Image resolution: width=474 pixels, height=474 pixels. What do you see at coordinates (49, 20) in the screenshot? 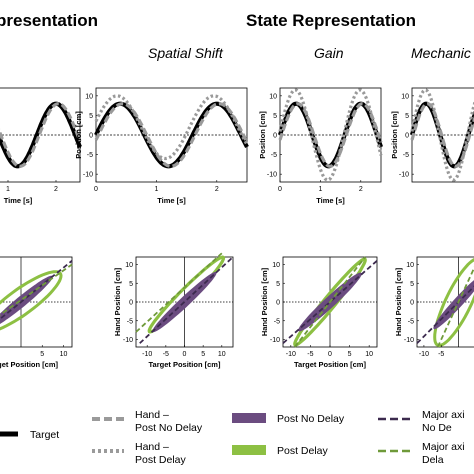
I see `title-left-cut: presentation` at bounding box center [49, 20].